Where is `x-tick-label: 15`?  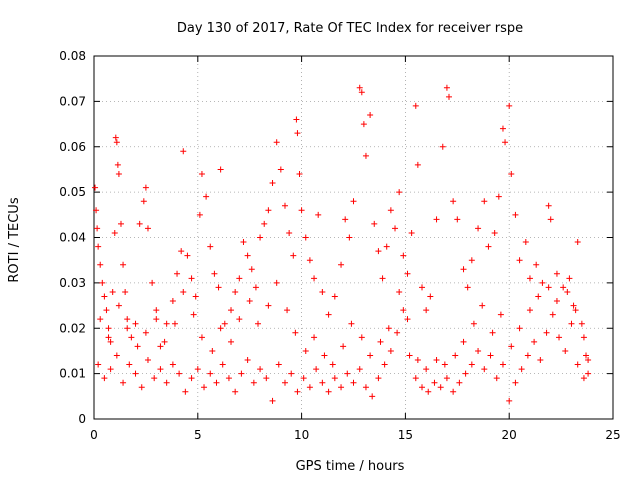 x-tick-label: 15 is located at coordinates (405, 435).